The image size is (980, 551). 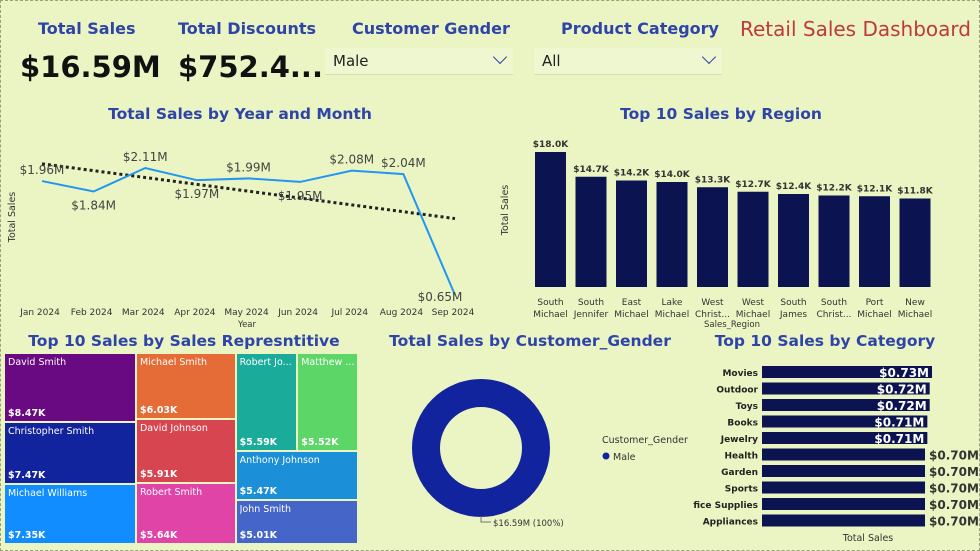 I want to click on line-x-tick-label: May 2024, so click(x=246, y=313).